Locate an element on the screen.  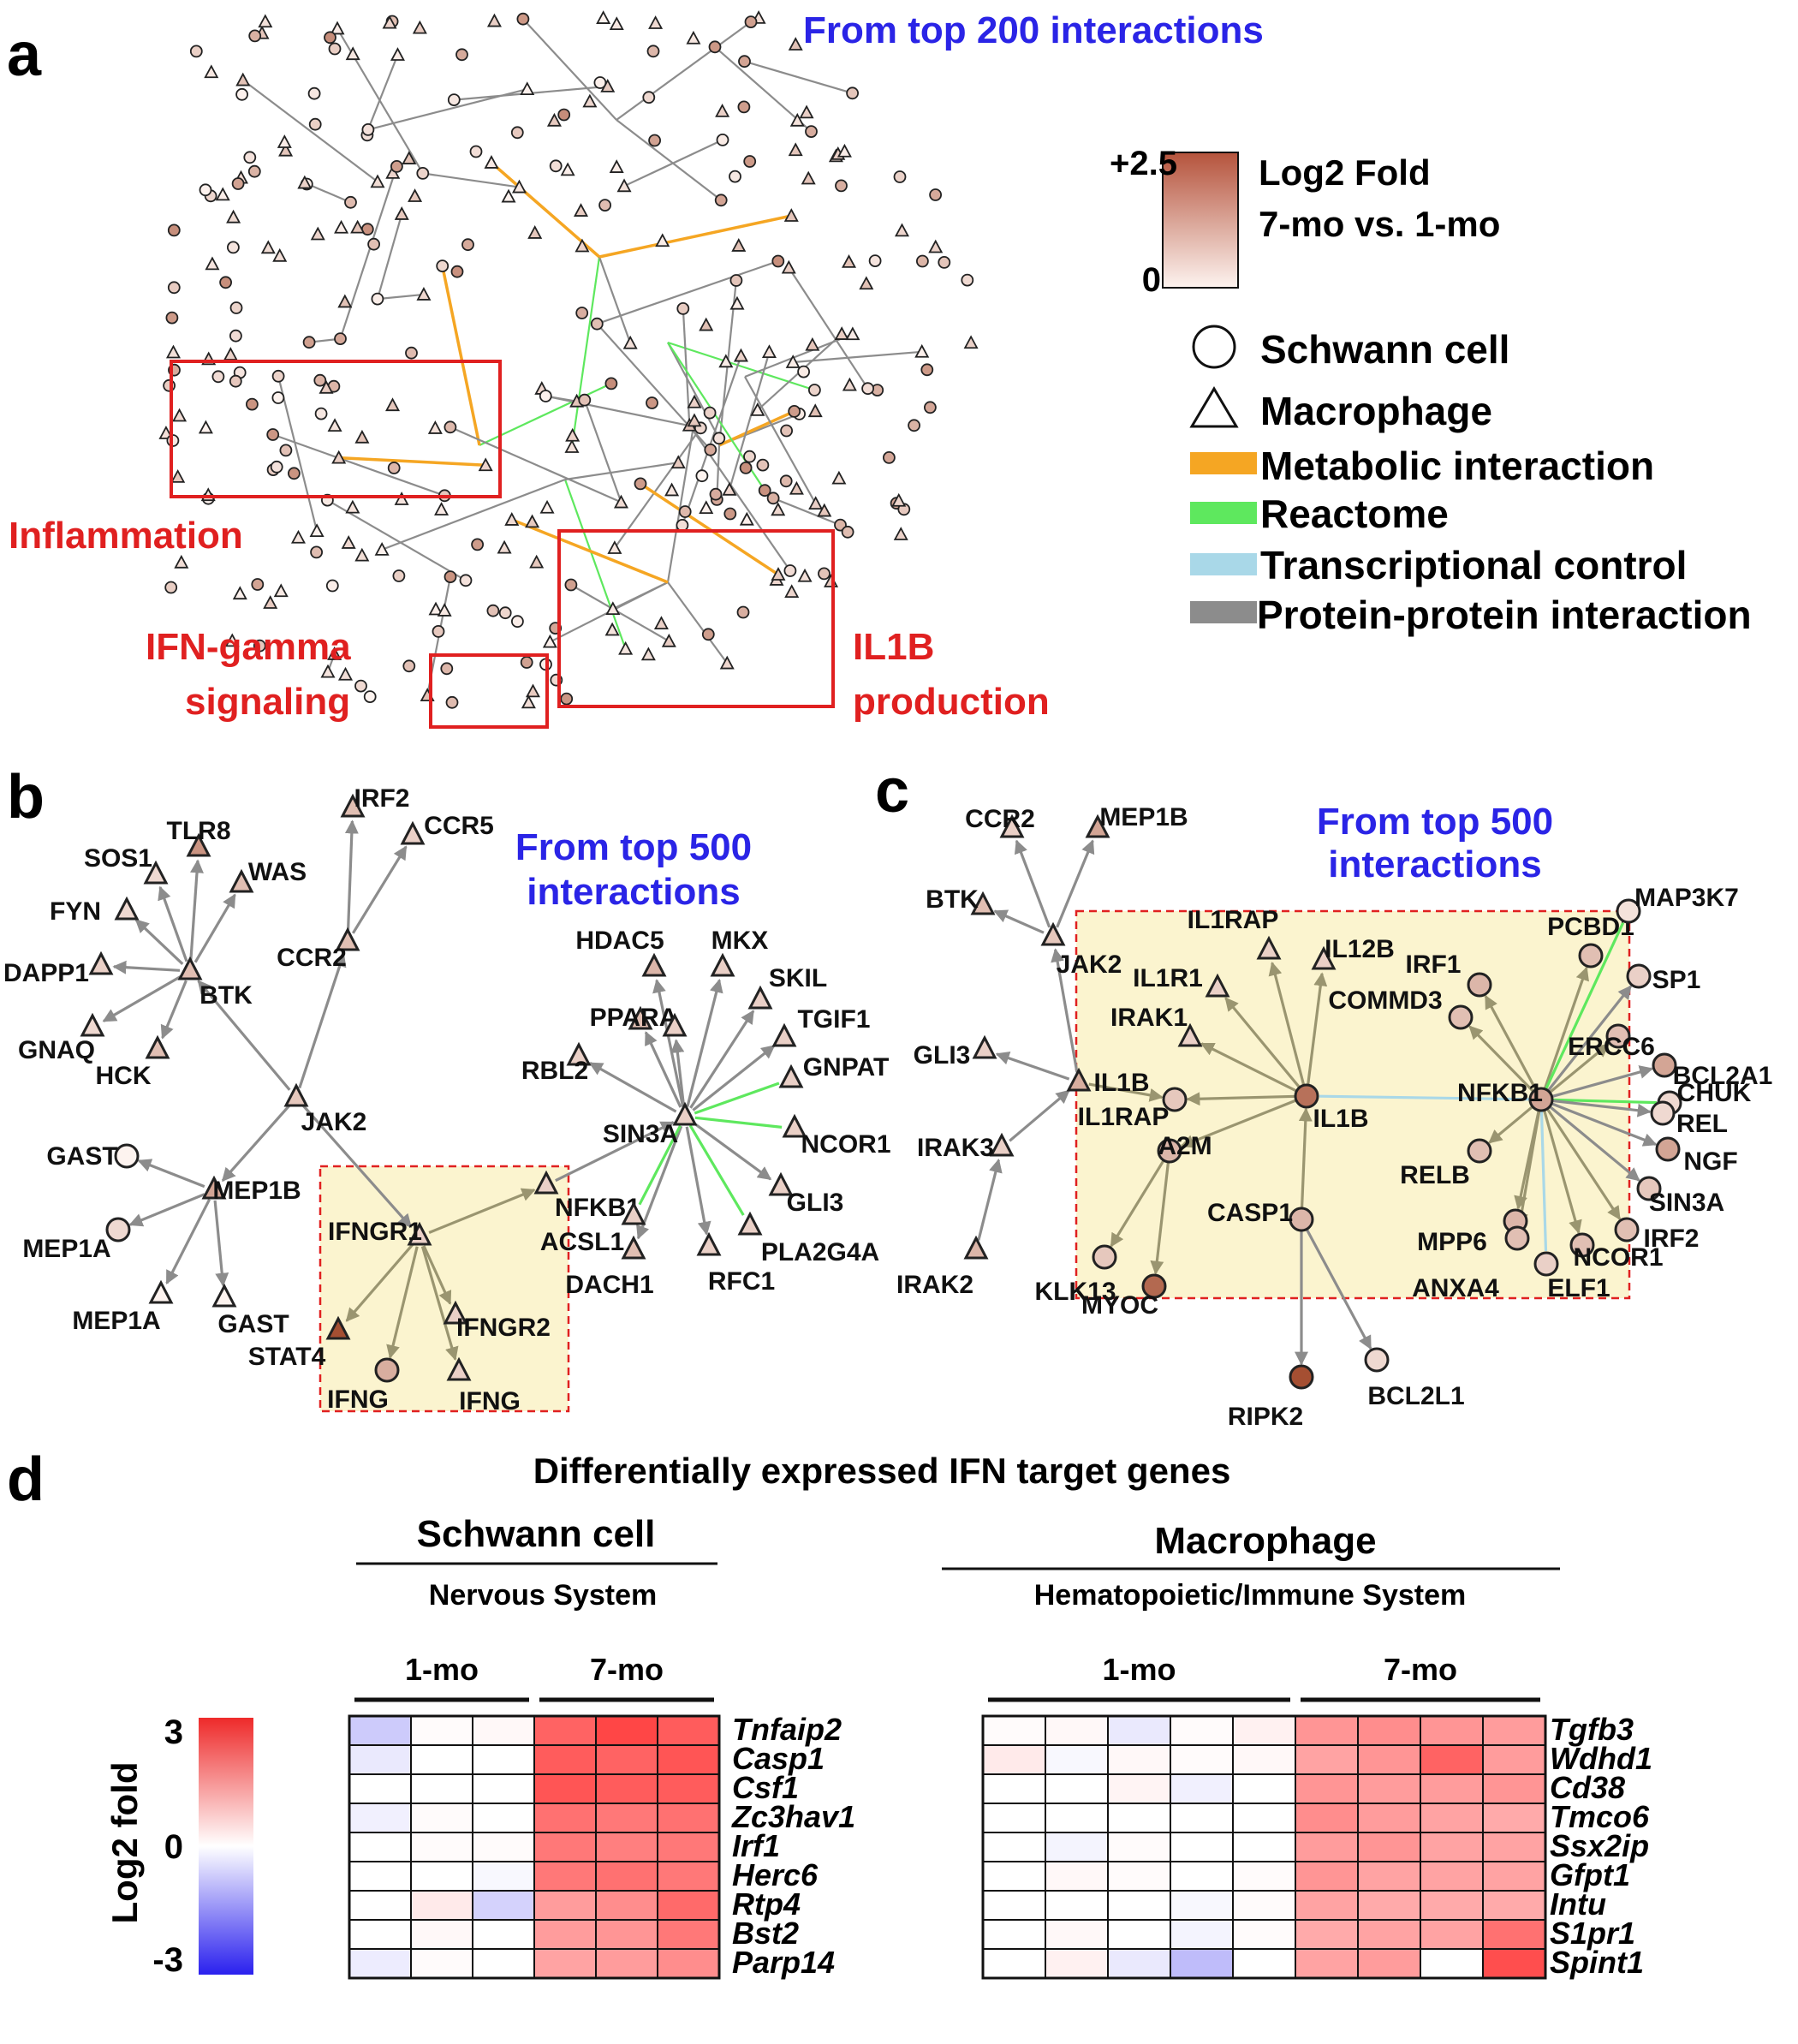
node-anxa4-circle is located at coordinates (1517, 1238).